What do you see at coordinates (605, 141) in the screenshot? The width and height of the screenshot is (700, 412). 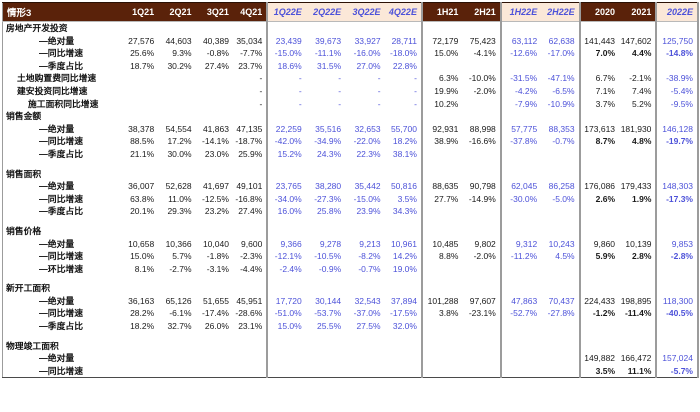 I see `cell: 8.7%` at bounding box center [605, 141].